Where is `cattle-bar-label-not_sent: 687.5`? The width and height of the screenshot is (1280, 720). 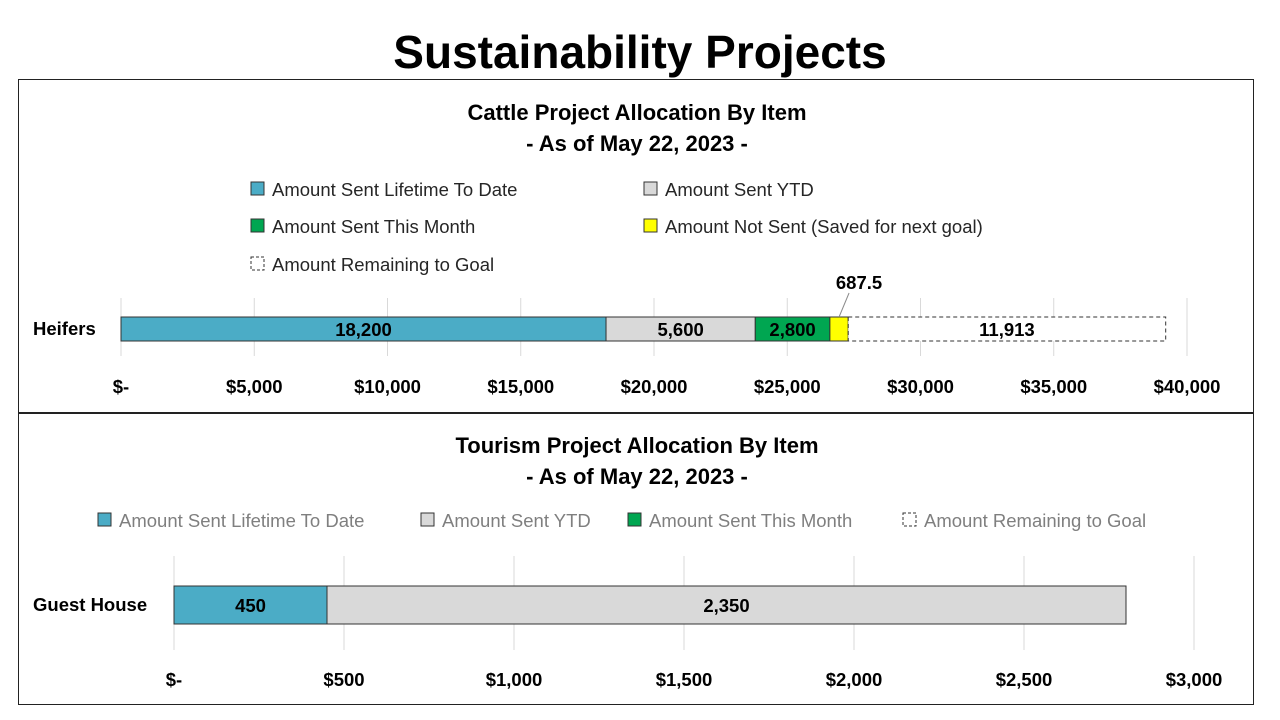
cattle-bar-label-not_sent: 687.5 is located at coordinates (859, 282).